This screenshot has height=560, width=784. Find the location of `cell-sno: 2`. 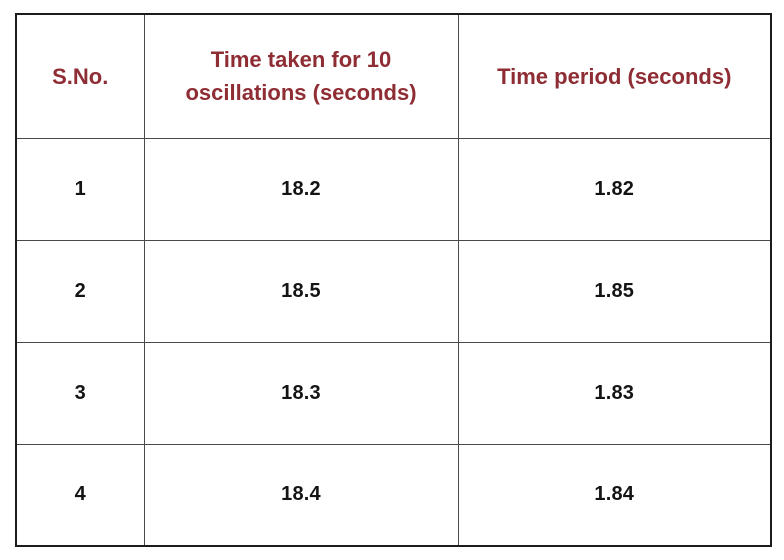

cell-sno: 2 is located at coordinates (80, 291).